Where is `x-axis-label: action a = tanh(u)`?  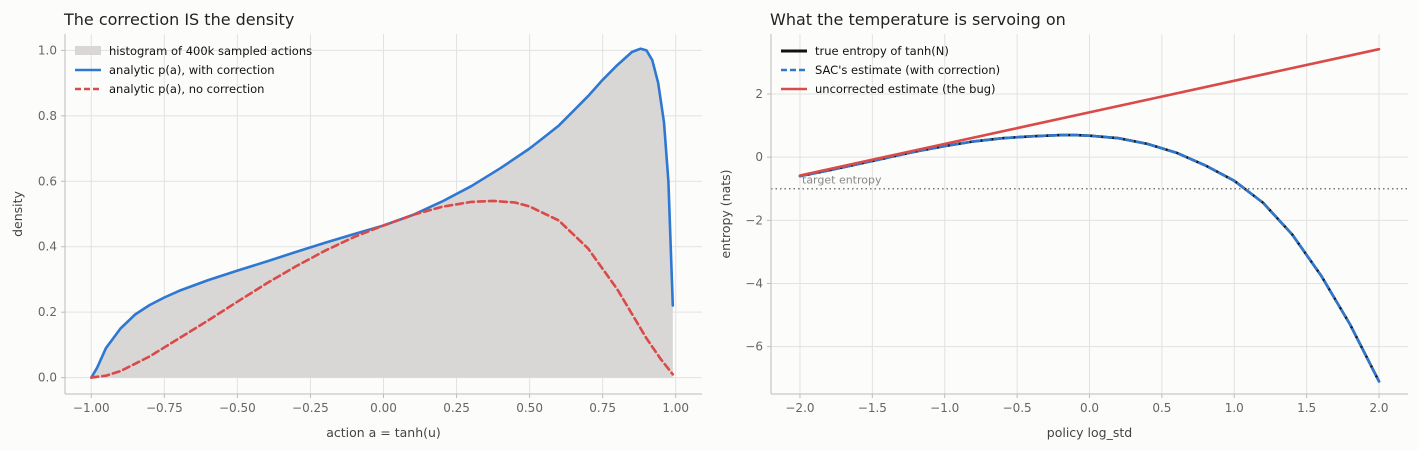
x-axis-label: action a = tanh(u) is located at coordinates (383, 432).